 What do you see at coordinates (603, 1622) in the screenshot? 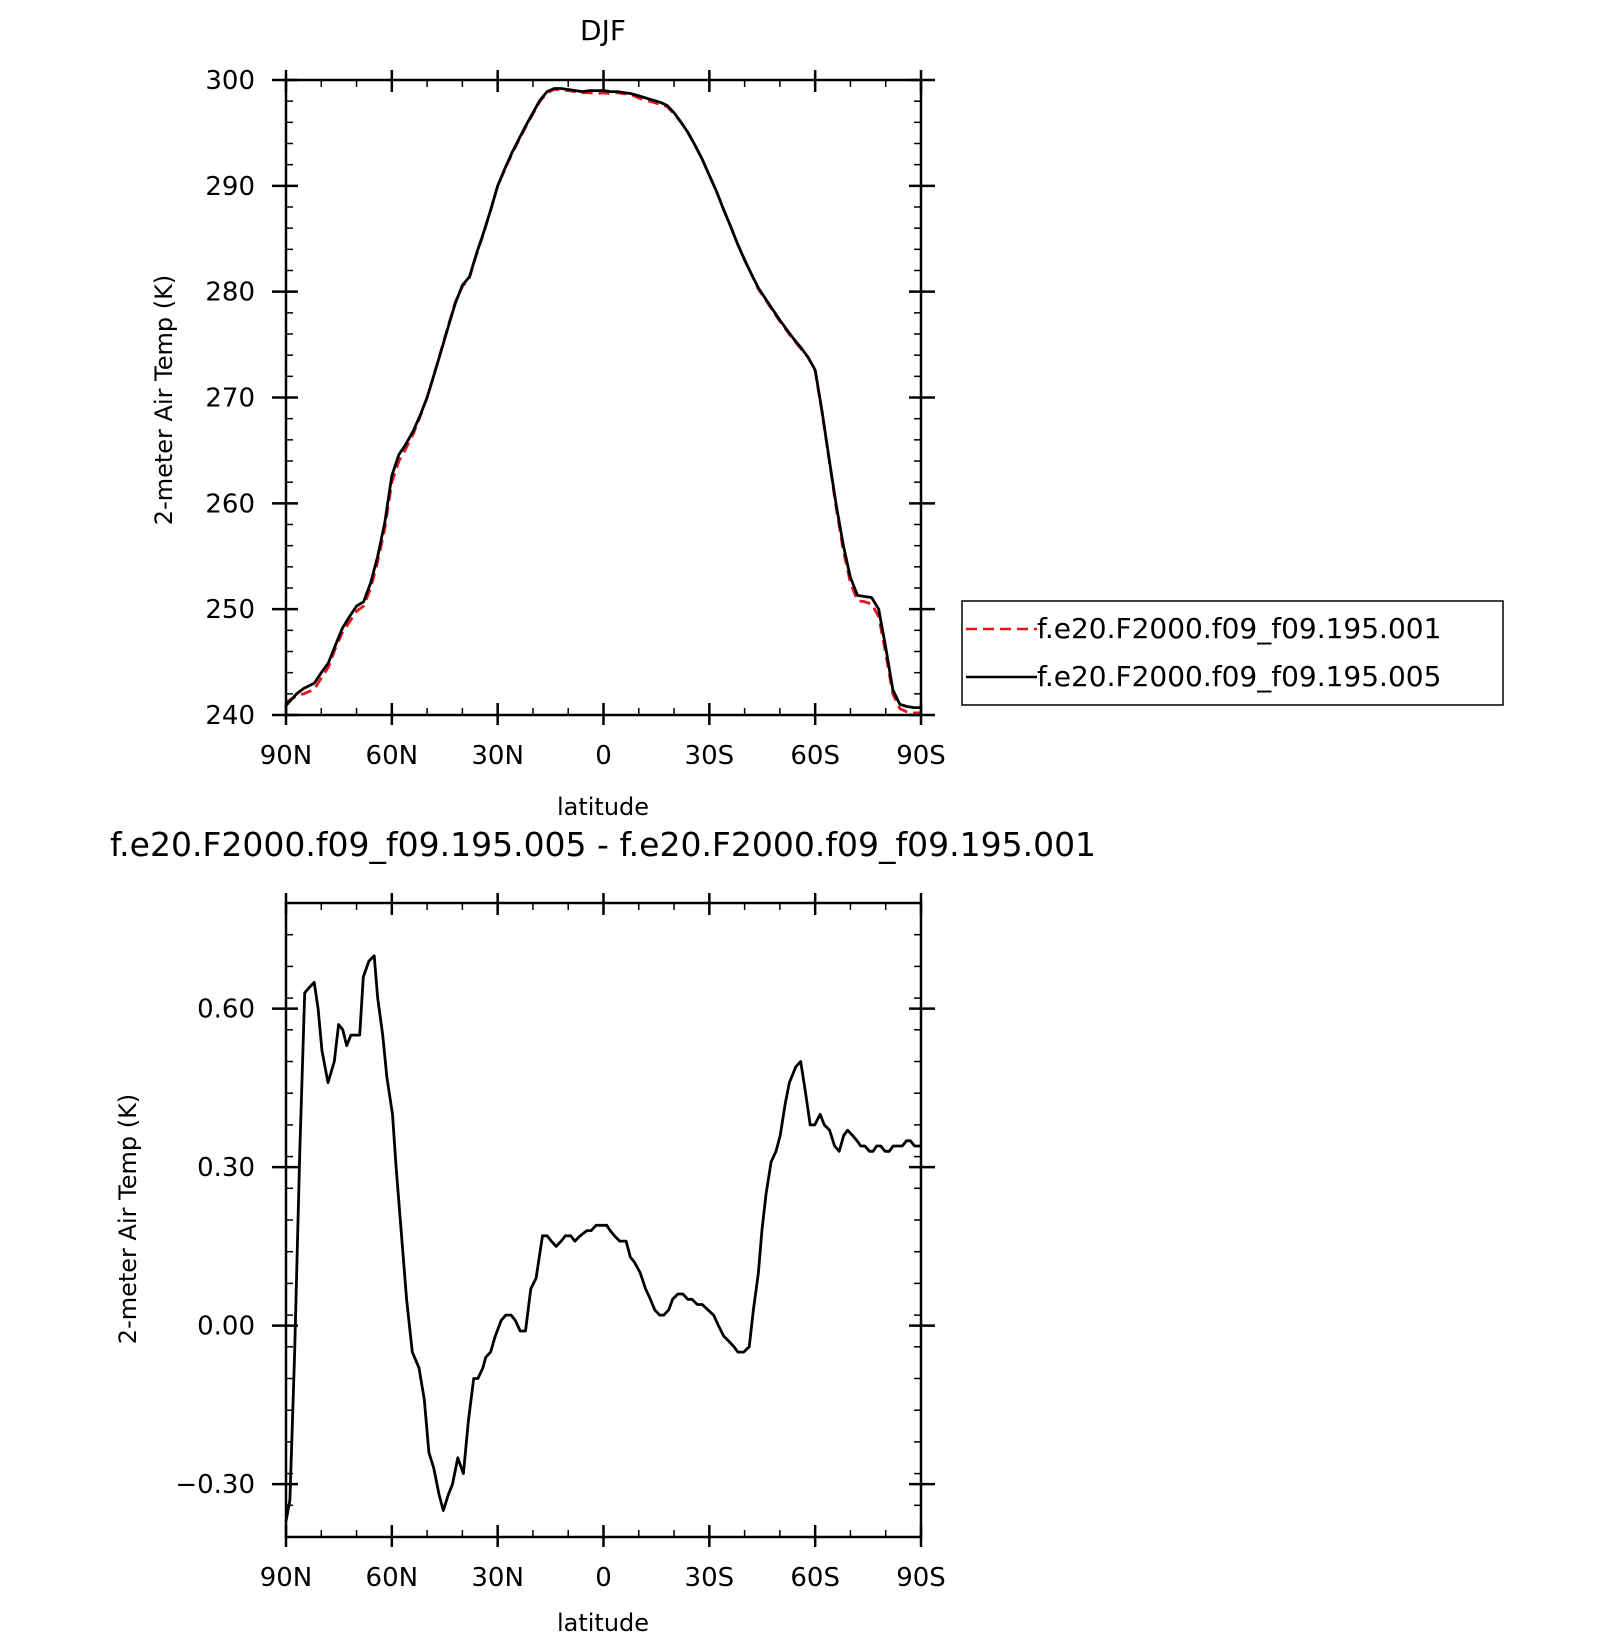
I see `bottom-x-axis-label: latitude` at bounding box center [603, 1622].